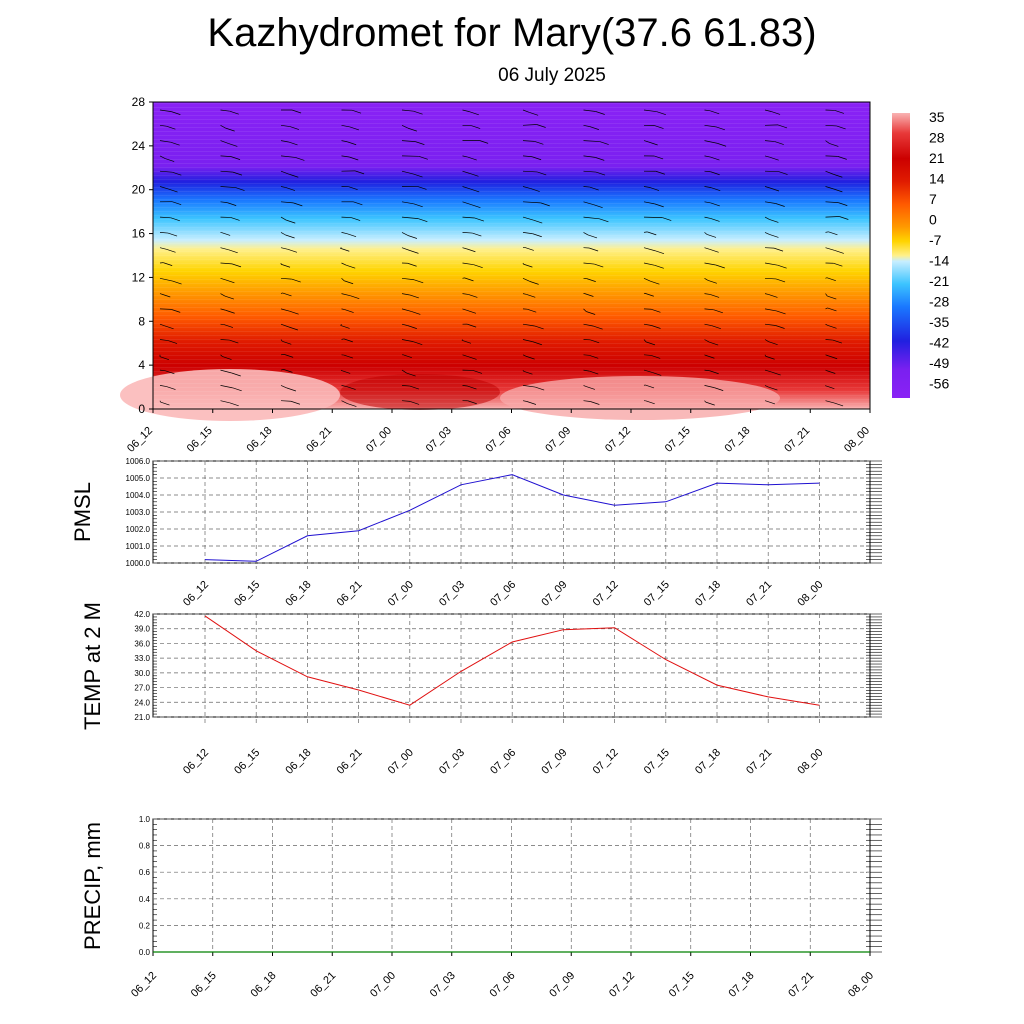 The width and height of the screenshot is (1024, 1024). I want to click on y-tick-label: 1006.0, so click(138, 461).